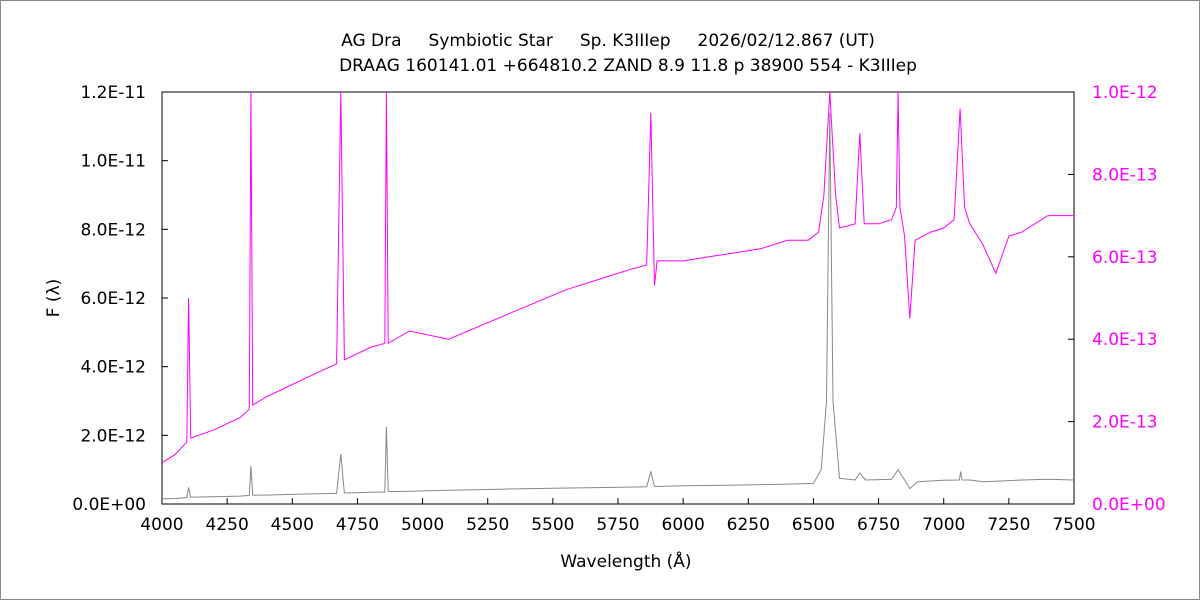  I want to click on y-right-tick-label: 1.0E-12, so click(1125, 93).